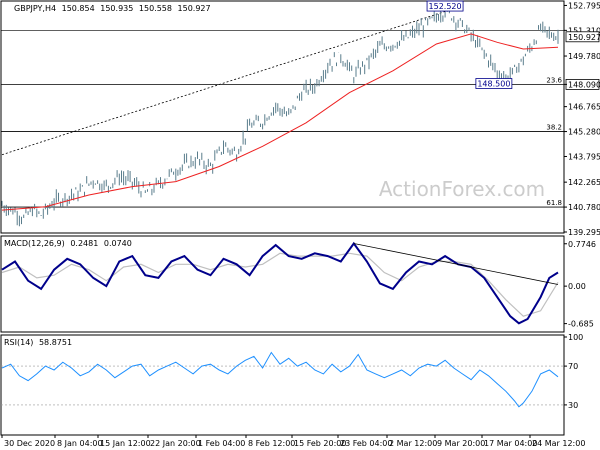 The height and width of the screenshot is (450, 600). Describe the element at coordinates (80, 443) in the screenshot. I see `x-label-1: 8 Jan 04:00` at that location.